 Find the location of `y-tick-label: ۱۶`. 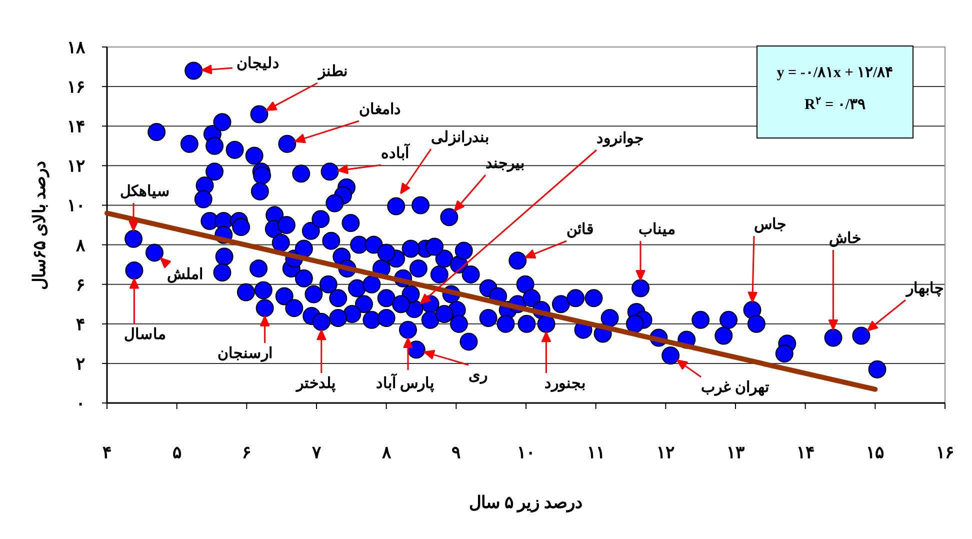

y-tick-label: ۱۶ is located at coordinates (76, 87).